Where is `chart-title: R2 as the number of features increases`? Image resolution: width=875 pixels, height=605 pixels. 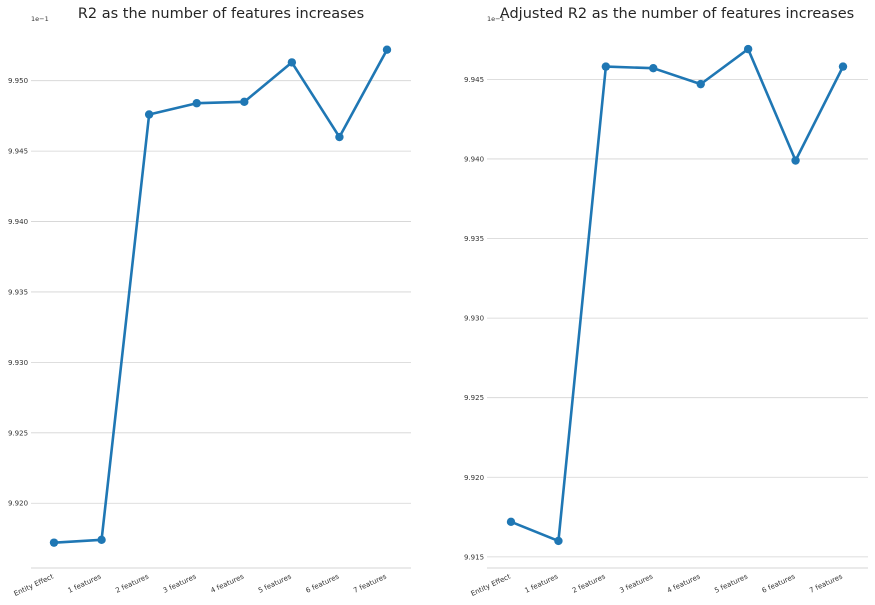 chart-title: R2 as the number of features increases is located at coordinates (221, 14).